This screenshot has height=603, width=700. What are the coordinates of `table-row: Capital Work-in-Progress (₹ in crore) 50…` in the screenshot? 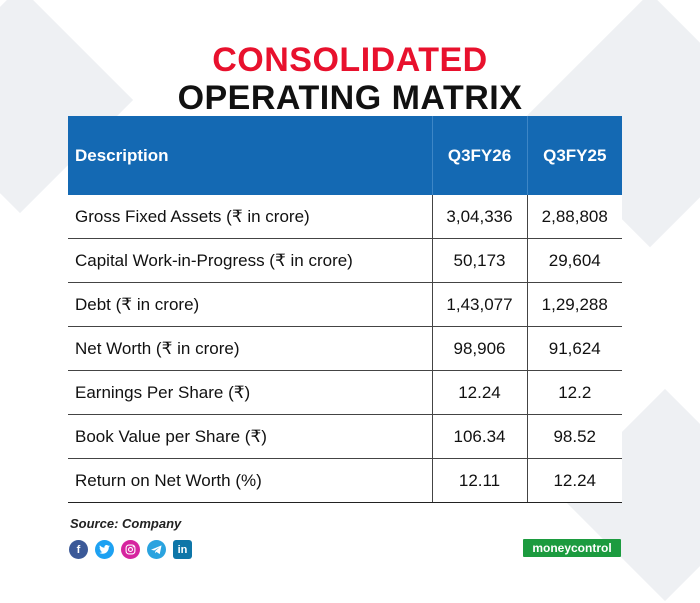 It's located at (345, 260).